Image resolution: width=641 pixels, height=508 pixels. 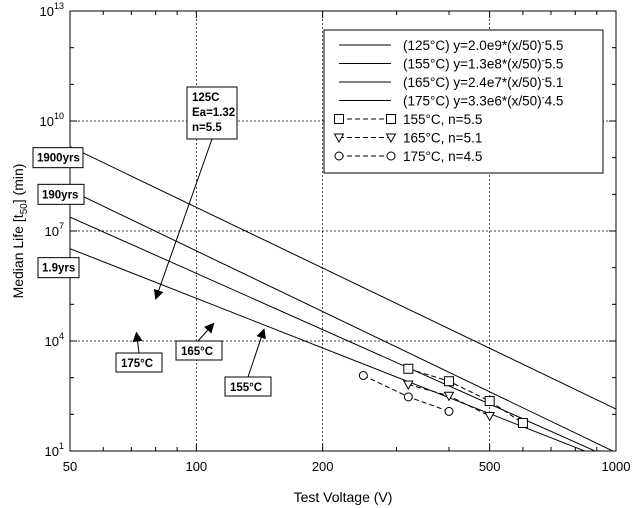 I want to click on legend-text-main: (125°C) y=2.0e9*(x/50), so click(x=472, y=45).